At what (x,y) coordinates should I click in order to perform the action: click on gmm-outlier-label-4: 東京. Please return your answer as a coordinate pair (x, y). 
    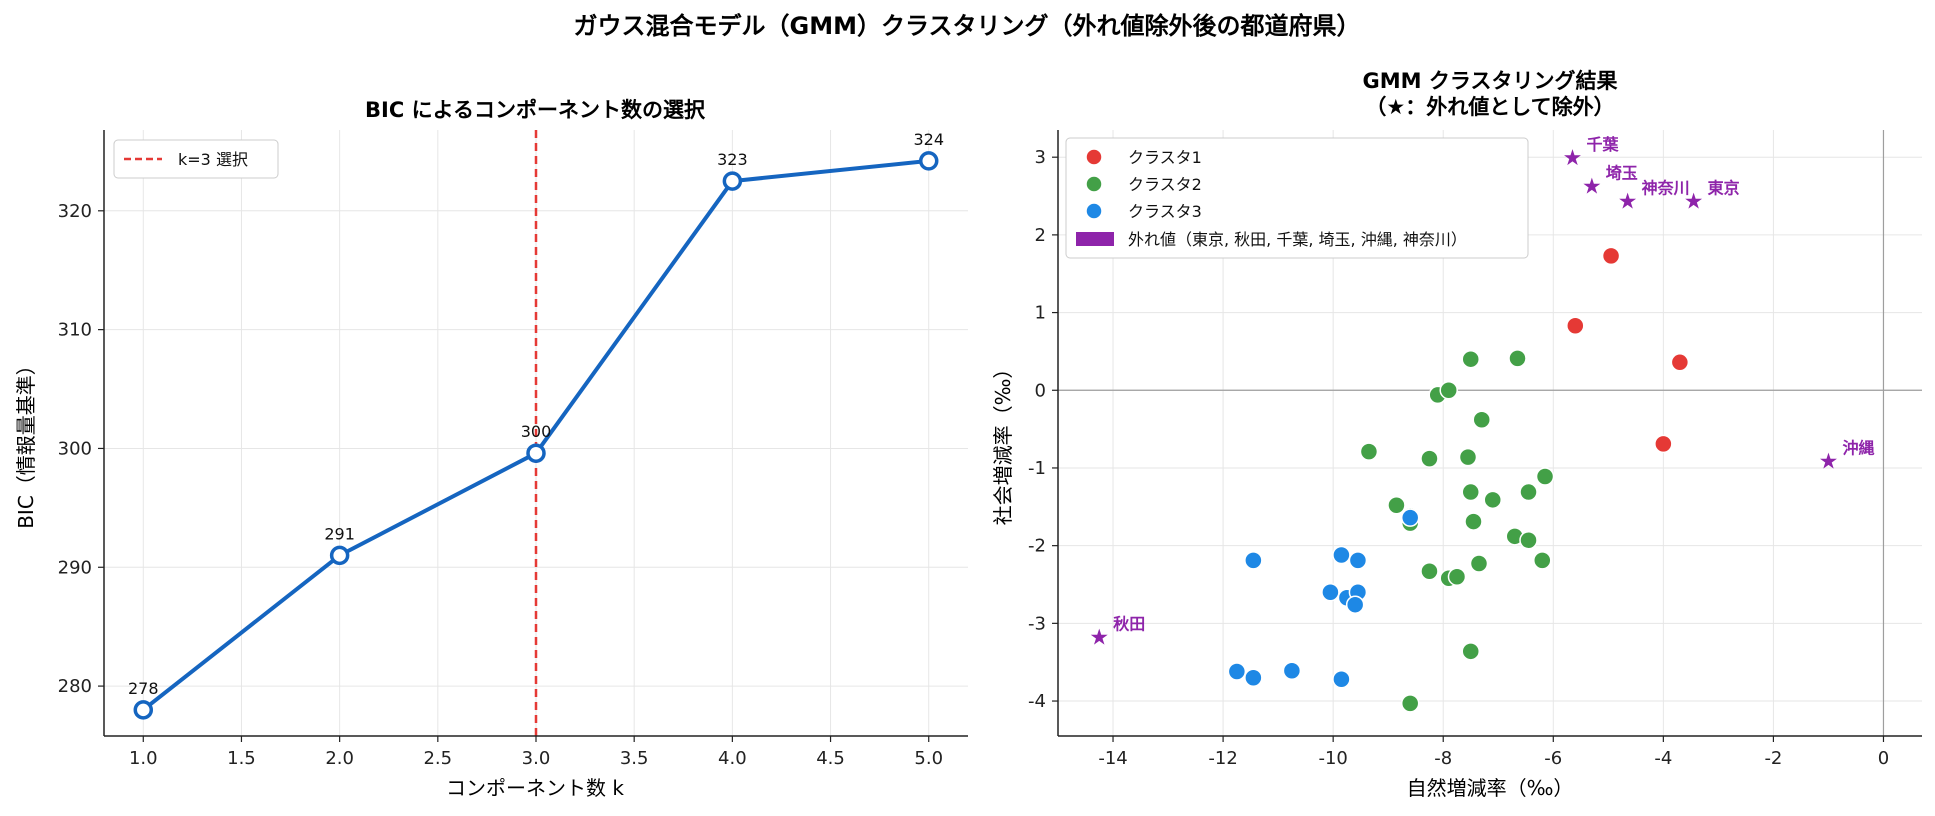
    Looking at the image, I should click on (1724, 187).